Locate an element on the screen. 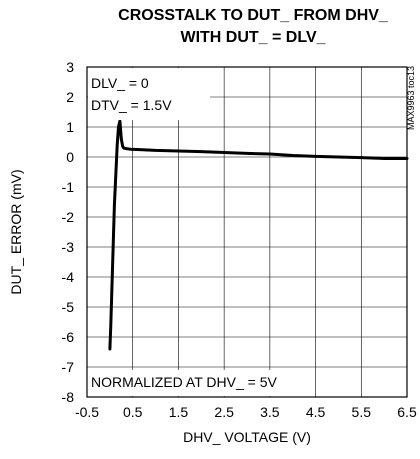 This screenshot has width=420, height=459. annotation-normalized: NORMALIZED AT DHV_ = 5V is located at coordinates (184, 382).